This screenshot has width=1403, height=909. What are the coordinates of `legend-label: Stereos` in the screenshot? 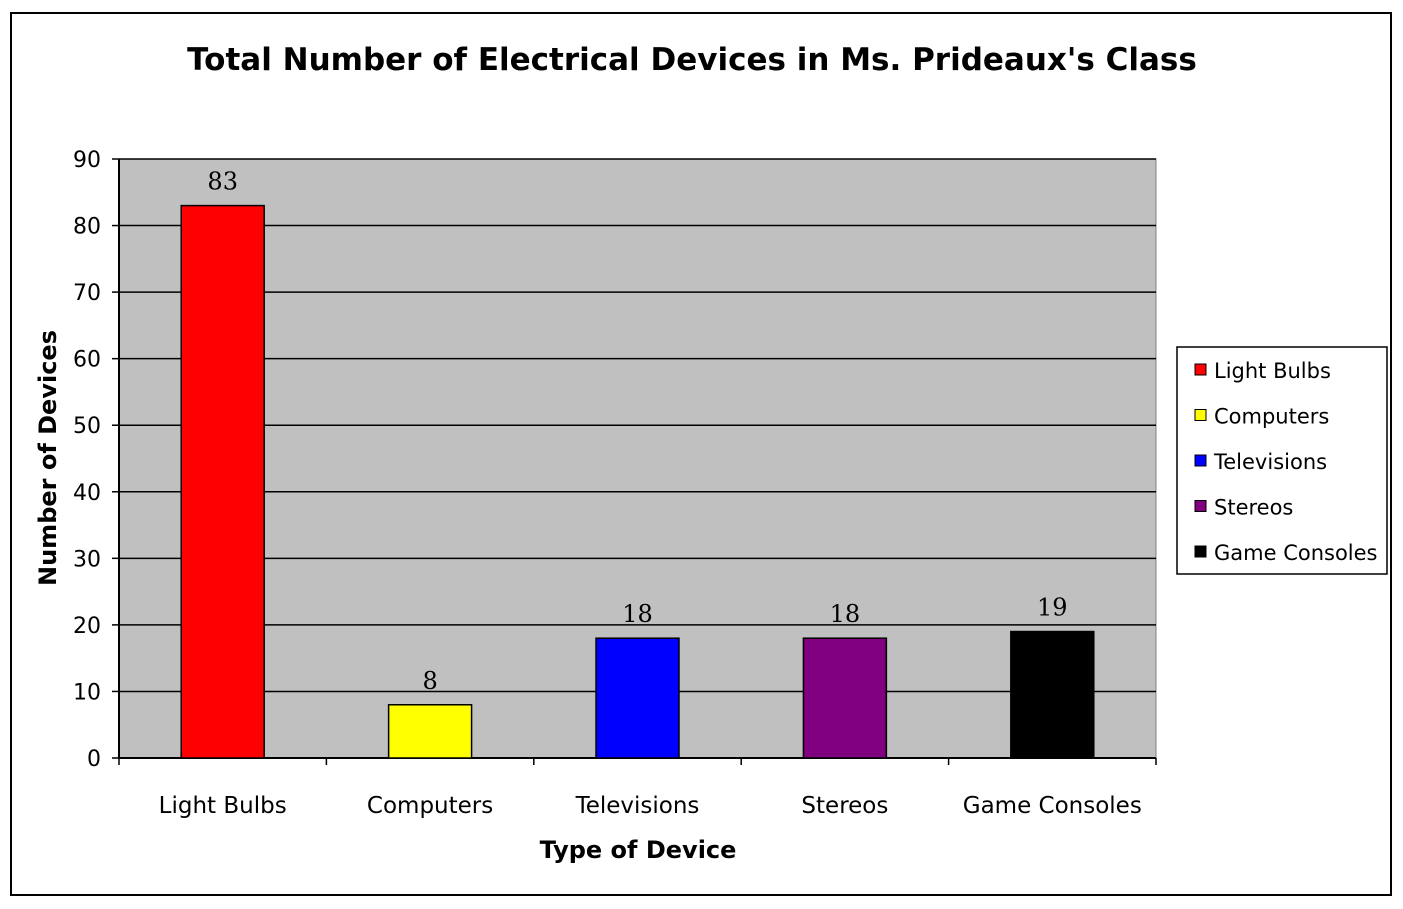 It's located at (1253, 508).